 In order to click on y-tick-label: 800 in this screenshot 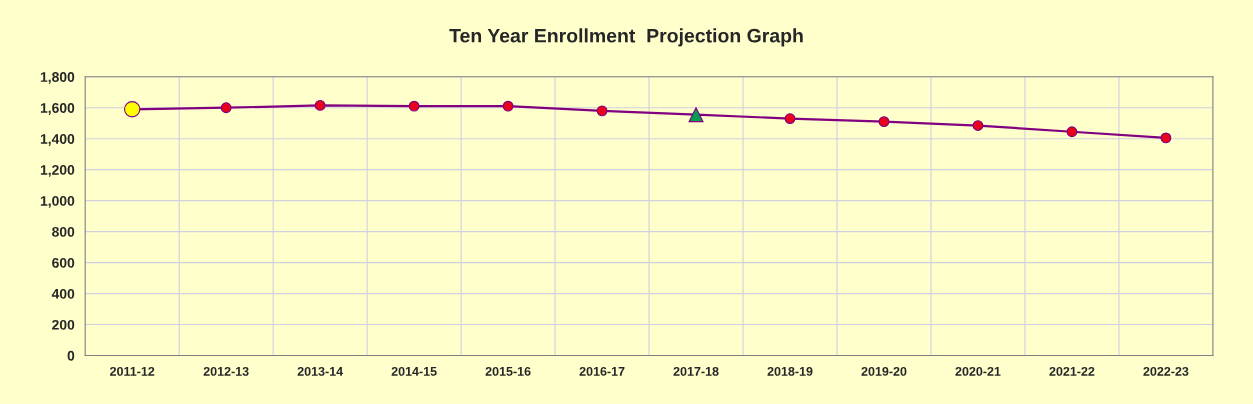, I will do `click(63, 231)`.